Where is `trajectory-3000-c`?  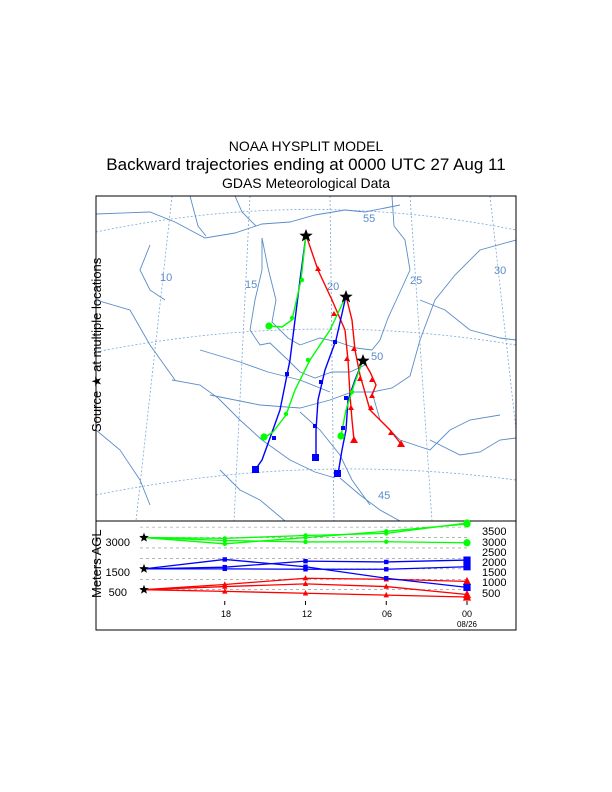
trajectory-3000-c is located at coordinates (352, 398).